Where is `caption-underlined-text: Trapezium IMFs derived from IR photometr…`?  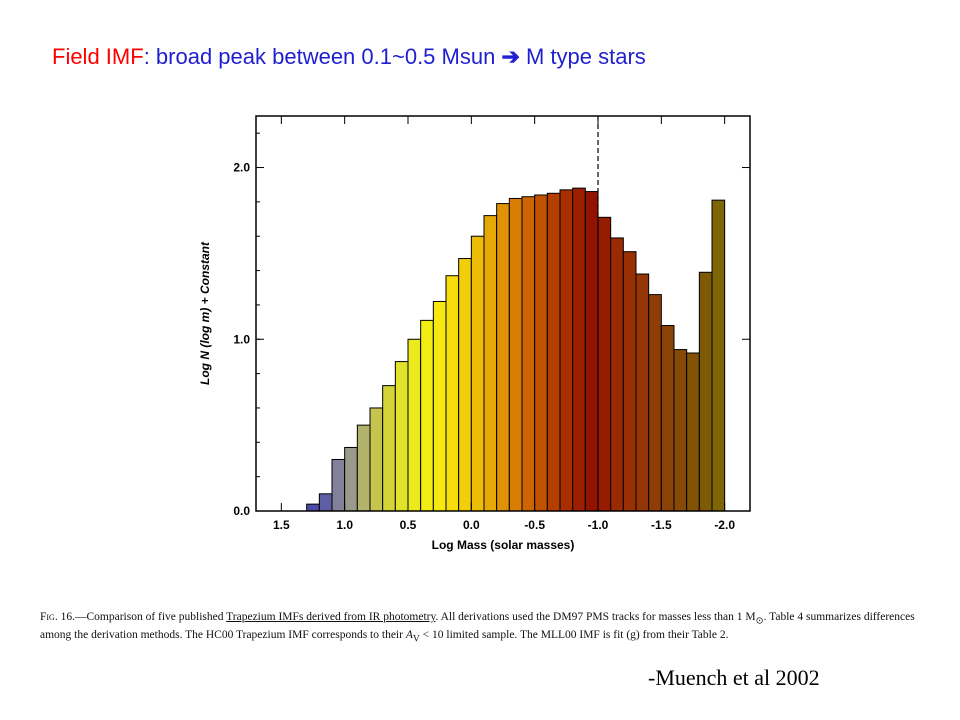
caption-underlined-text: Trapezium IMFs derived from IR photometr… is located at coordinates (331, 617).